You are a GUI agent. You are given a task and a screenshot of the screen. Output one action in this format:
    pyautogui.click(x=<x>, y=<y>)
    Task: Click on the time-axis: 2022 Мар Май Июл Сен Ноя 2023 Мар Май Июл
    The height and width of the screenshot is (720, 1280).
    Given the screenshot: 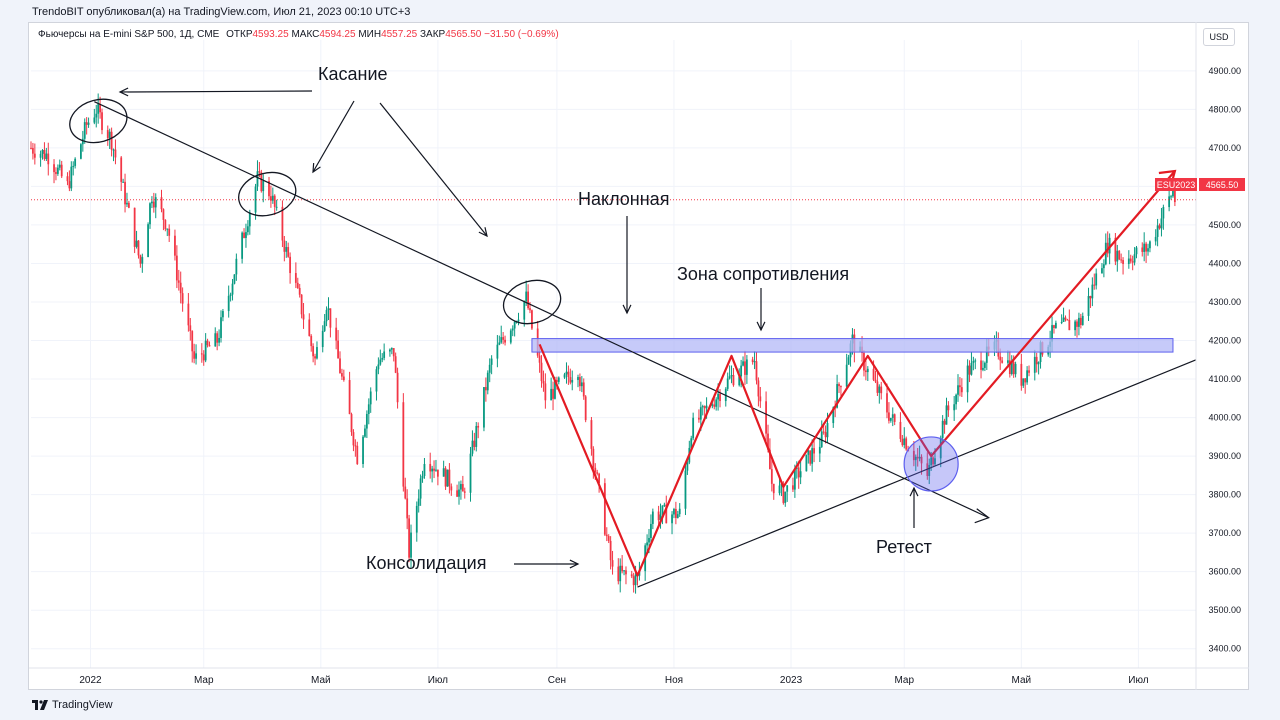 What is the action you would take?
    pyautogui.click(x=639, y=676)
    